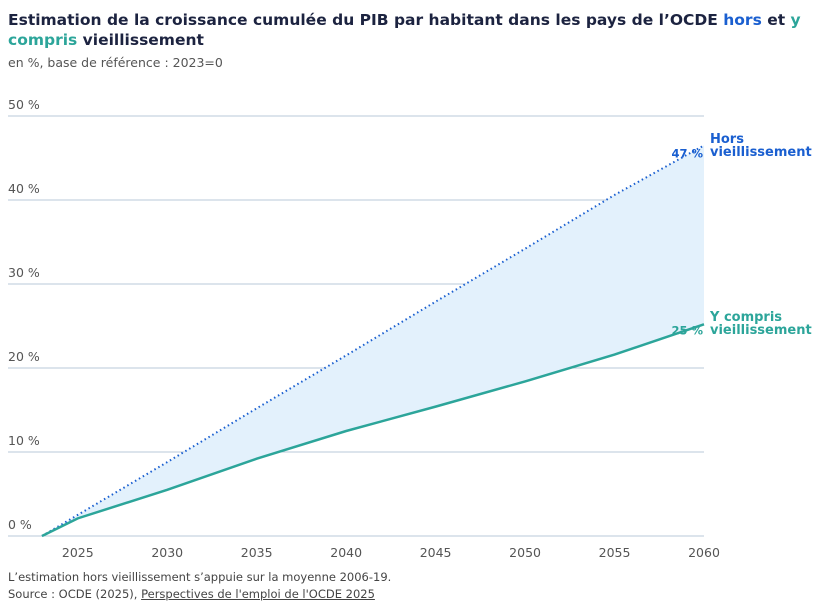 The image size is (814, 601). What do you see at coordinates (346, 552) in the screenshot?
I see `x-tick-label: 2040` at bounding box center [346, 552].